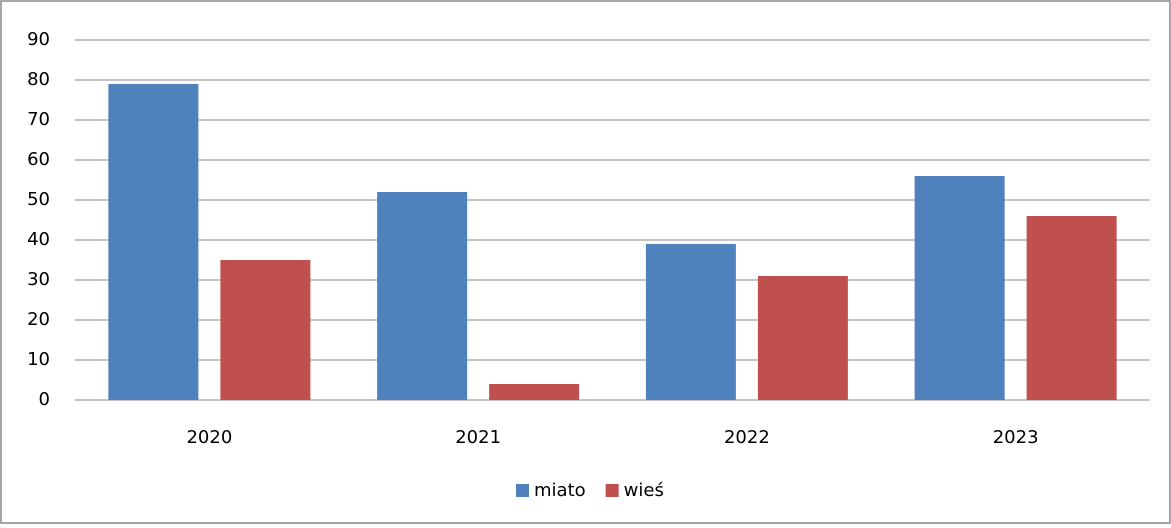  Describe the element at coordinates (38, 279) in the screenshot. I see `y-tick-label: 30` at that location.